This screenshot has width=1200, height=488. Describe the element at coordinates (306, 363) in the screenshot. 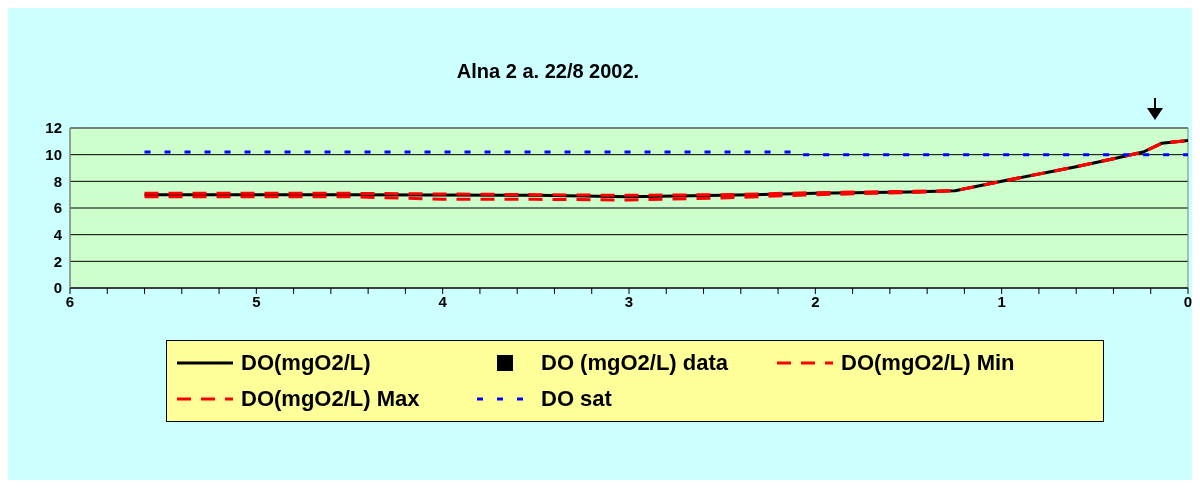

I see `legend-label: DO(mgO2/L)` at that location.